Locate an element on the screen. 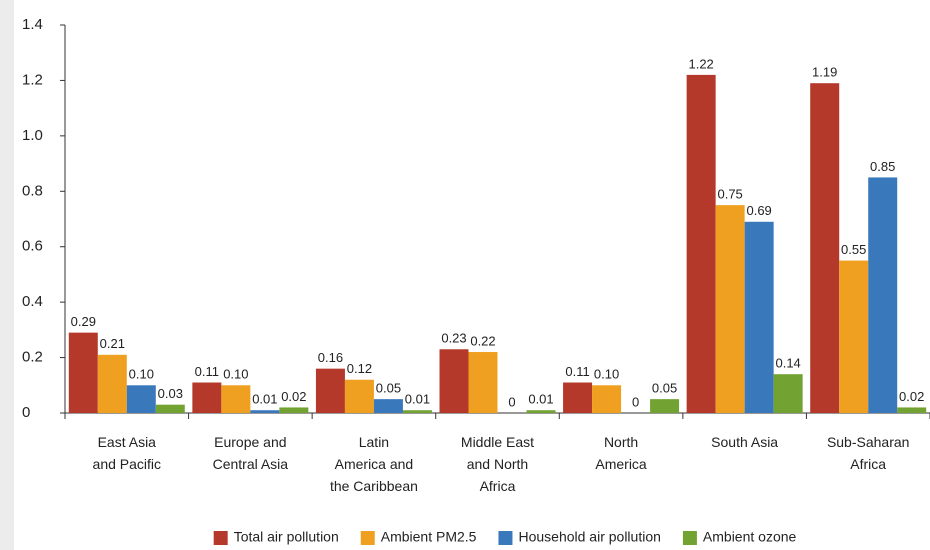 The width and height of the screenshot is (930, 550). data-label: 1.19 is located at coordinates (824, 72).